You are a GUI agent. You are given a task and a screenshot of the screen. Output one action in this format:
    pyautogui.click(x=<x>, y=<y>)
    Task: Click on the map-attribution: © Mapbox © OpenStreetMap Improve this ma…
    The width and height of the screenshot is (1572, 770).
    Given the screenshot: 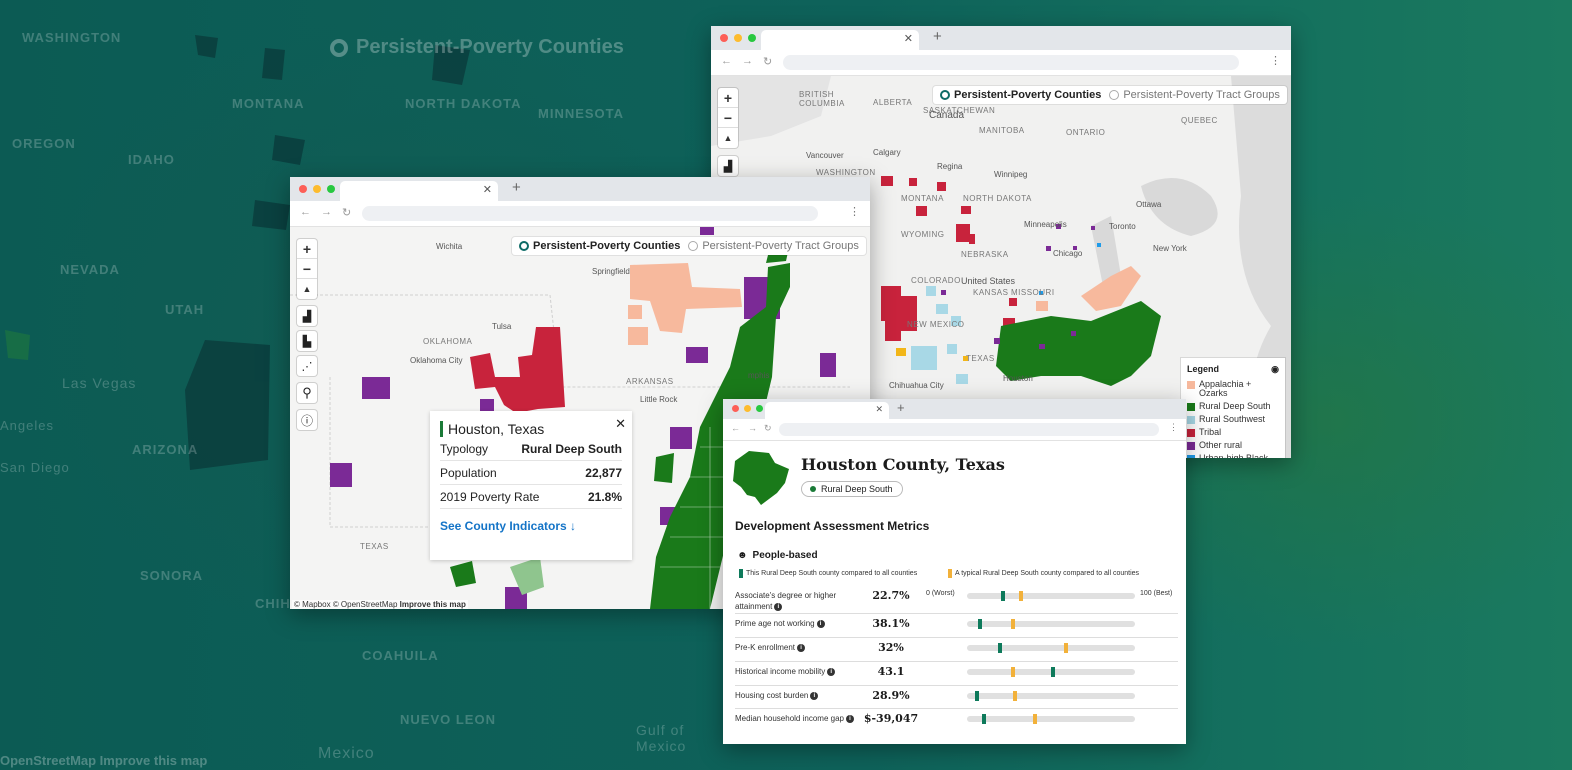 What is the action you would take?
    pyautogui.click(x=380, y=604)
    